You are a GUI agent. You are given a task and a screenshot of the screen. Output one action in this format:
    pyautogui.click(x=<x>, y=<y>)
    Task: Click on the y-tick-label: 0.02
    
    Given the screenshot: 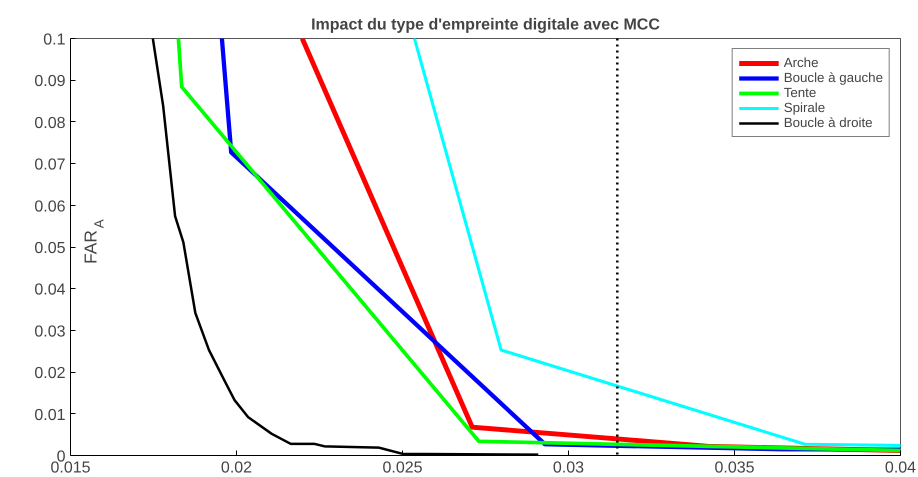 What is the action you would take?
    pyautogui.click(x=50, y=373)
    